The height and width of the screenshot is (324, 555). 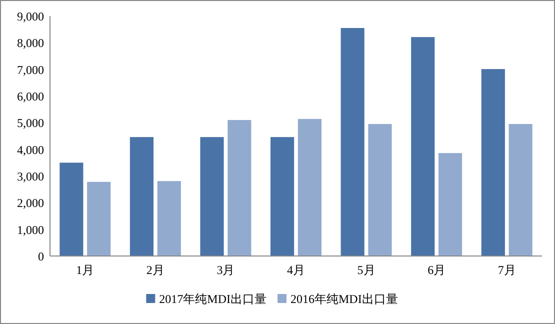 I want to click on y-tick-label: 8,000, so click(x=30, y=43).